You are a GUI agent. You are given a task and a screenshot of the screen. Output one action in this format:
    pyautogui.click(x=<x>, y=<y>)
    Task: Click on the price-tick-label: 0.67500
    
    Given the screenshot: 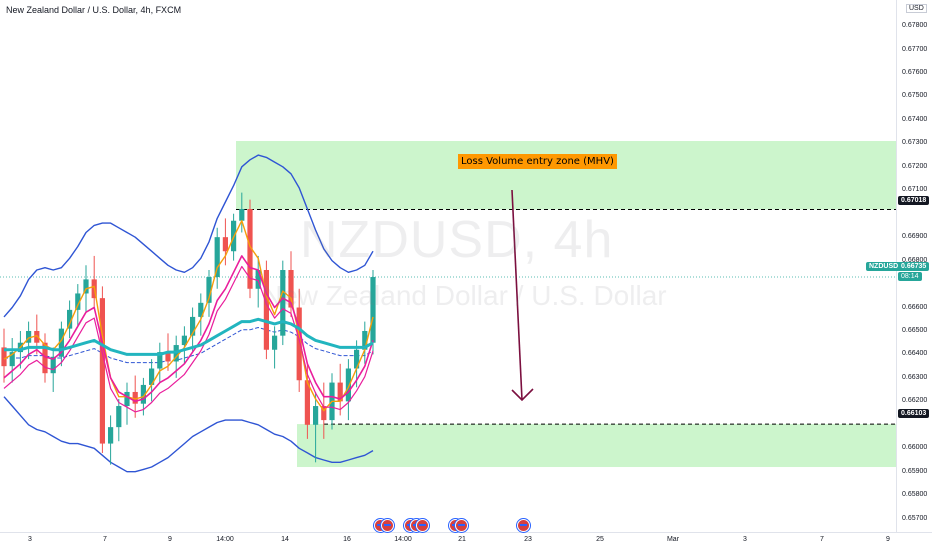 What is the action you would take?
    pyautogui.click(x=915, y=96)
    